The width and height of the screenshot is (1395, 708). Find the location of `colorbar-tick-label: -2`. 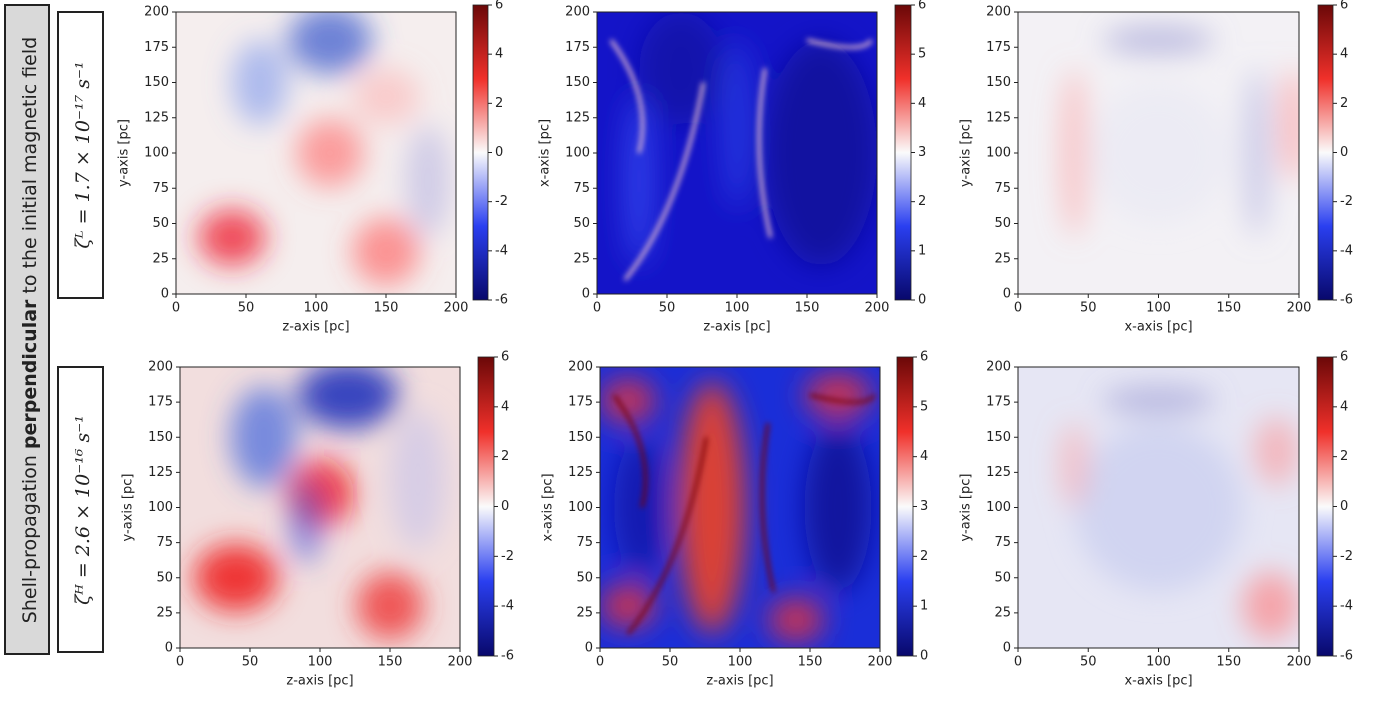

colorbar-tick-label: -2 is located at coordinates (507, 556).